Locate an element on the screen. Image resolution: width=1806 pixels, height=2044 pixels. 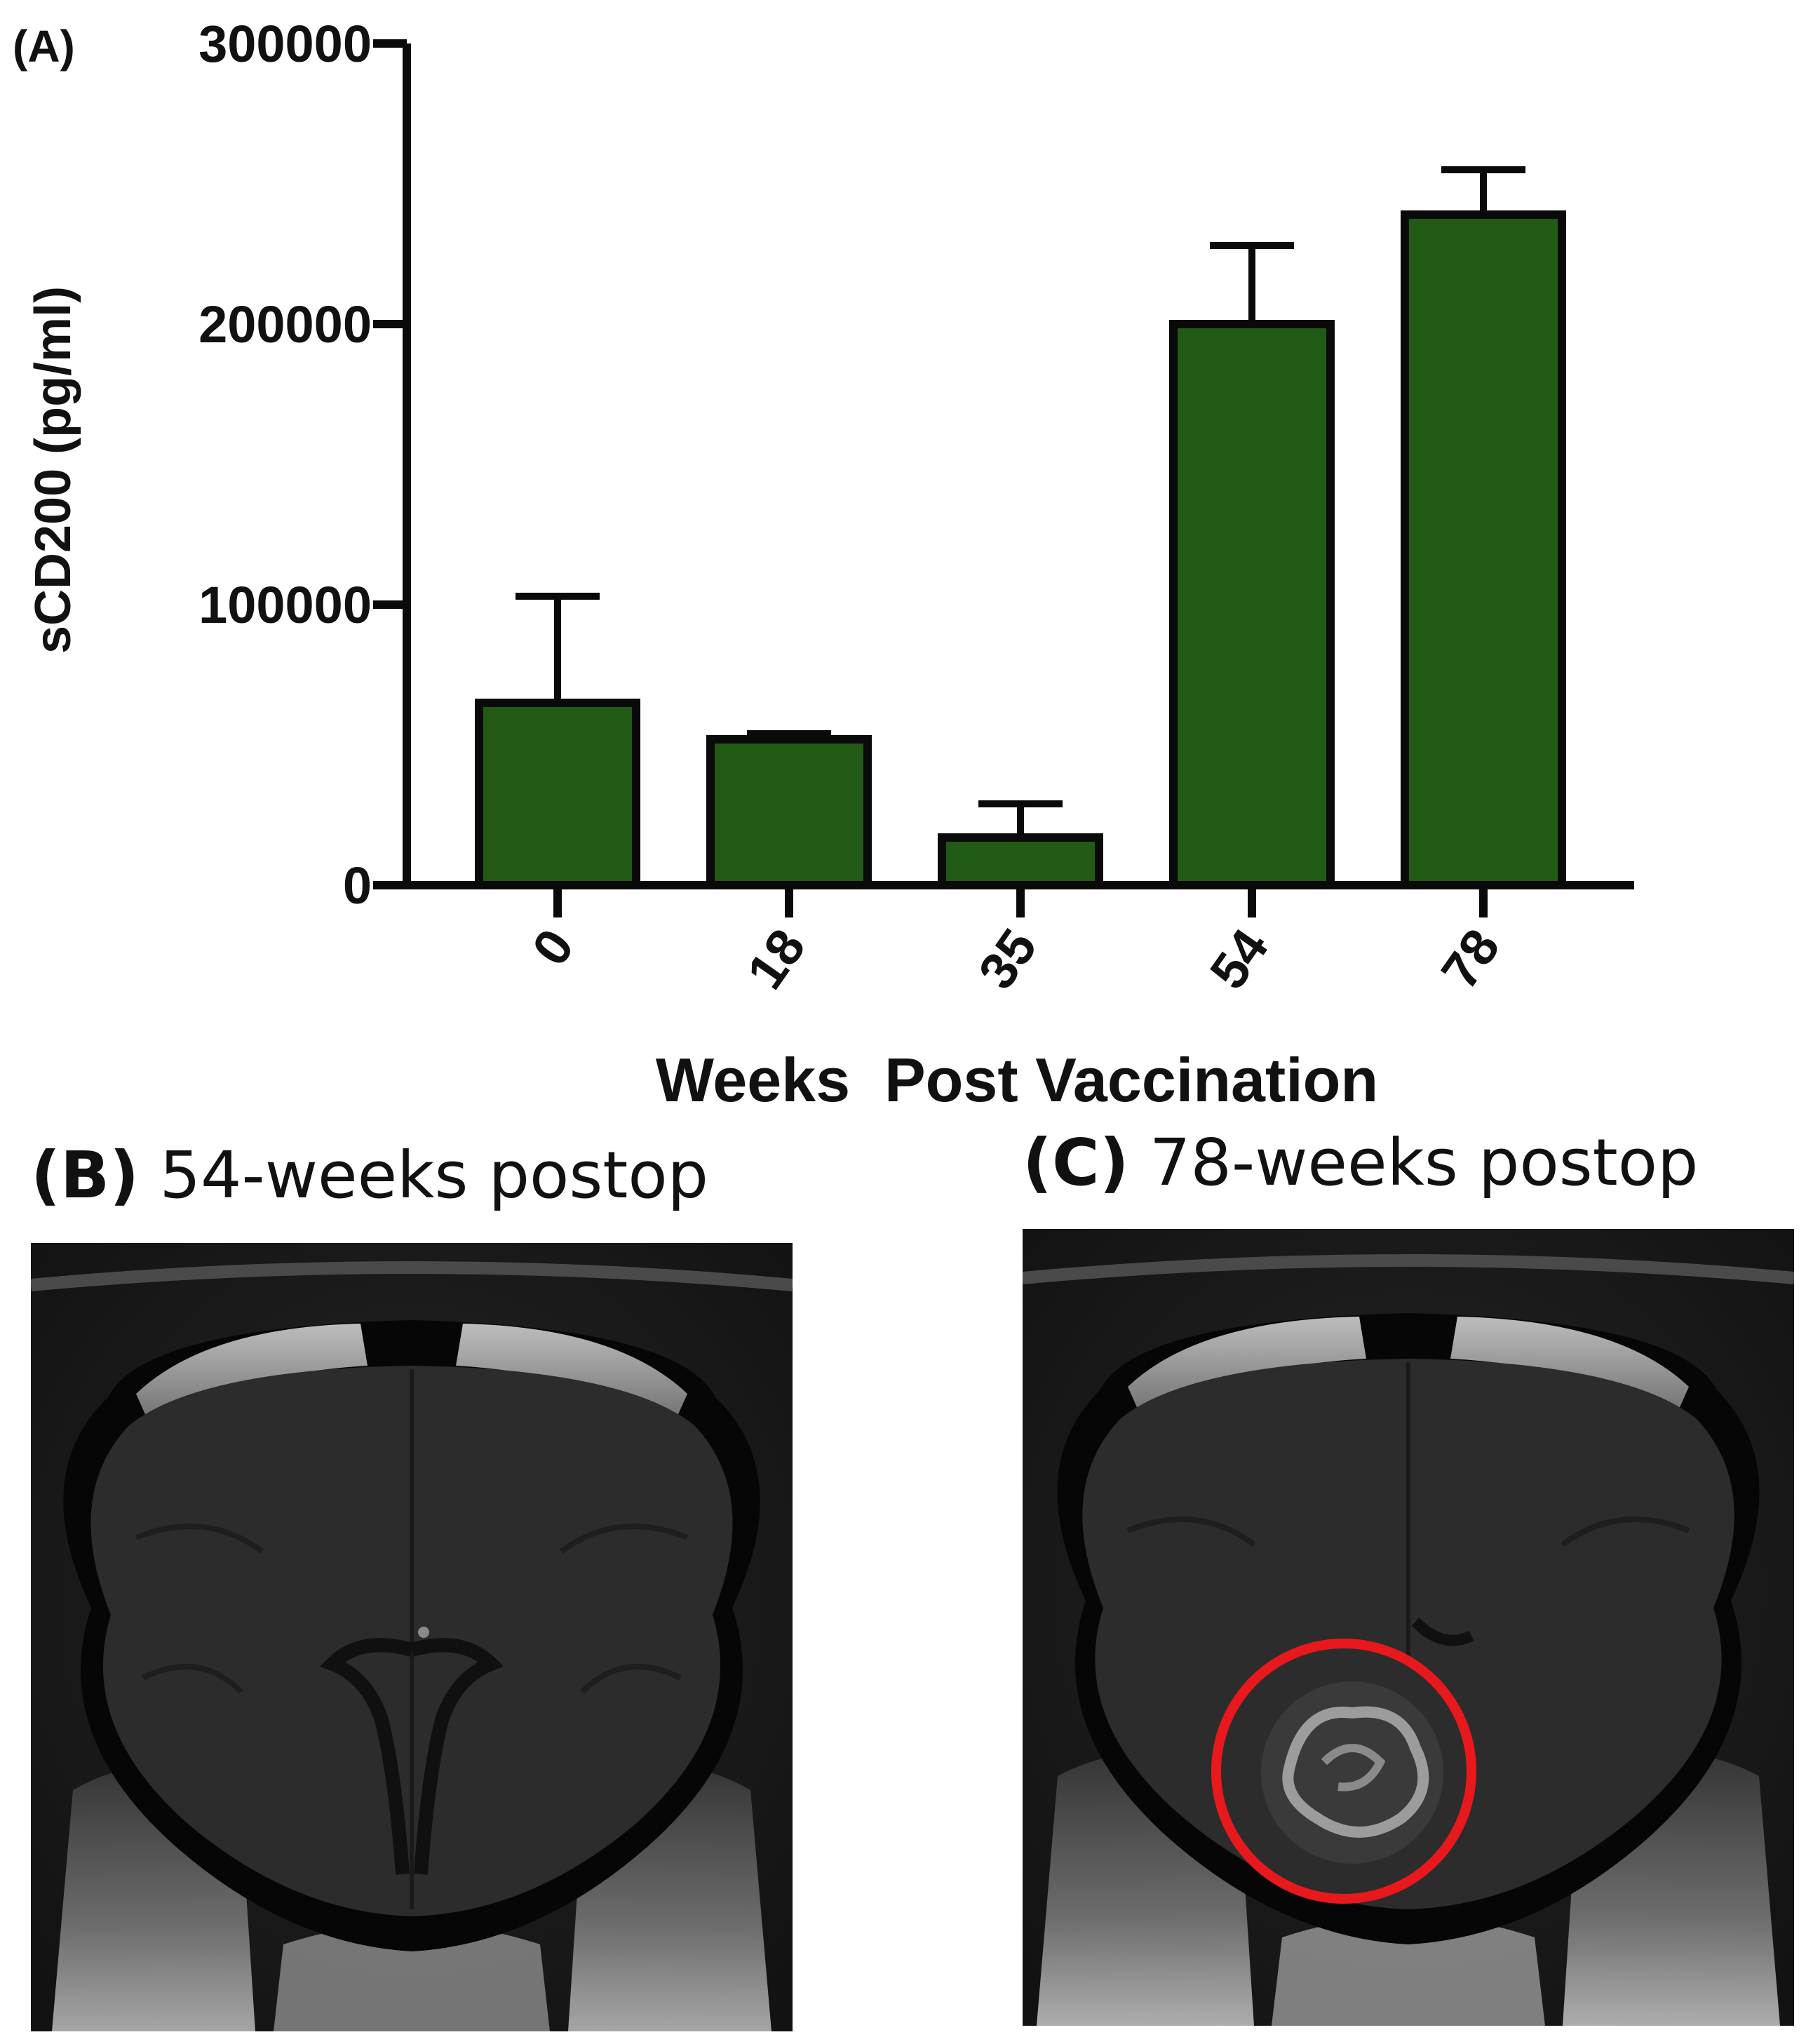
lesion-annotation-circle is located at coordinates (1343, 1771).